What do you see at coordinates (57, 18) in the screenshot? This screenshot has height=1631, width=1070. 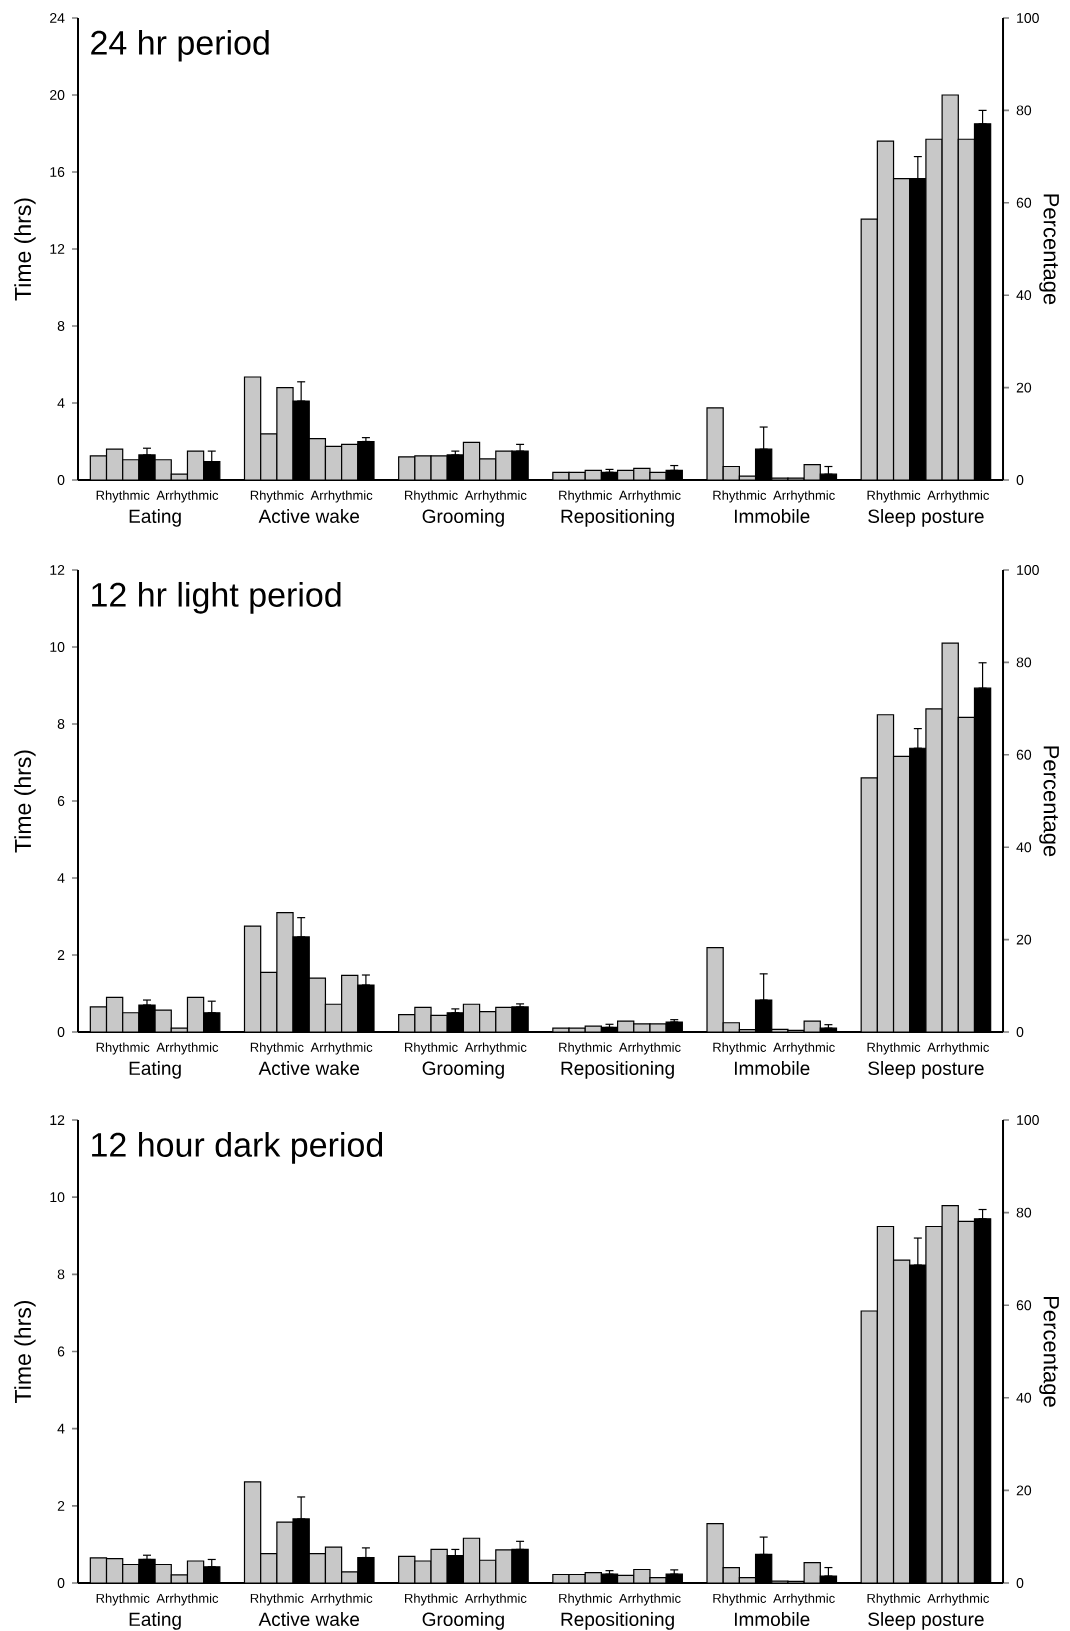 I see `y-tick-label: 24` at bounding box center [57, 18].